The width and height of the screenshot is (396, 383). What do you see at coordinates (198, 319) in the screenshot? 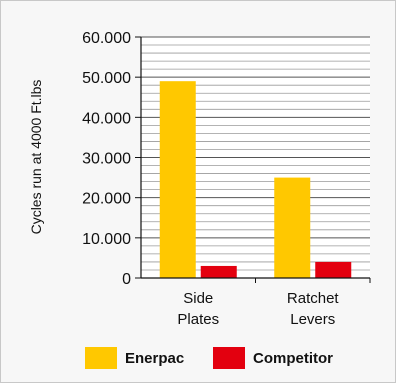
I see `x-tick-label: Plates` at bounding box center [198, 319].